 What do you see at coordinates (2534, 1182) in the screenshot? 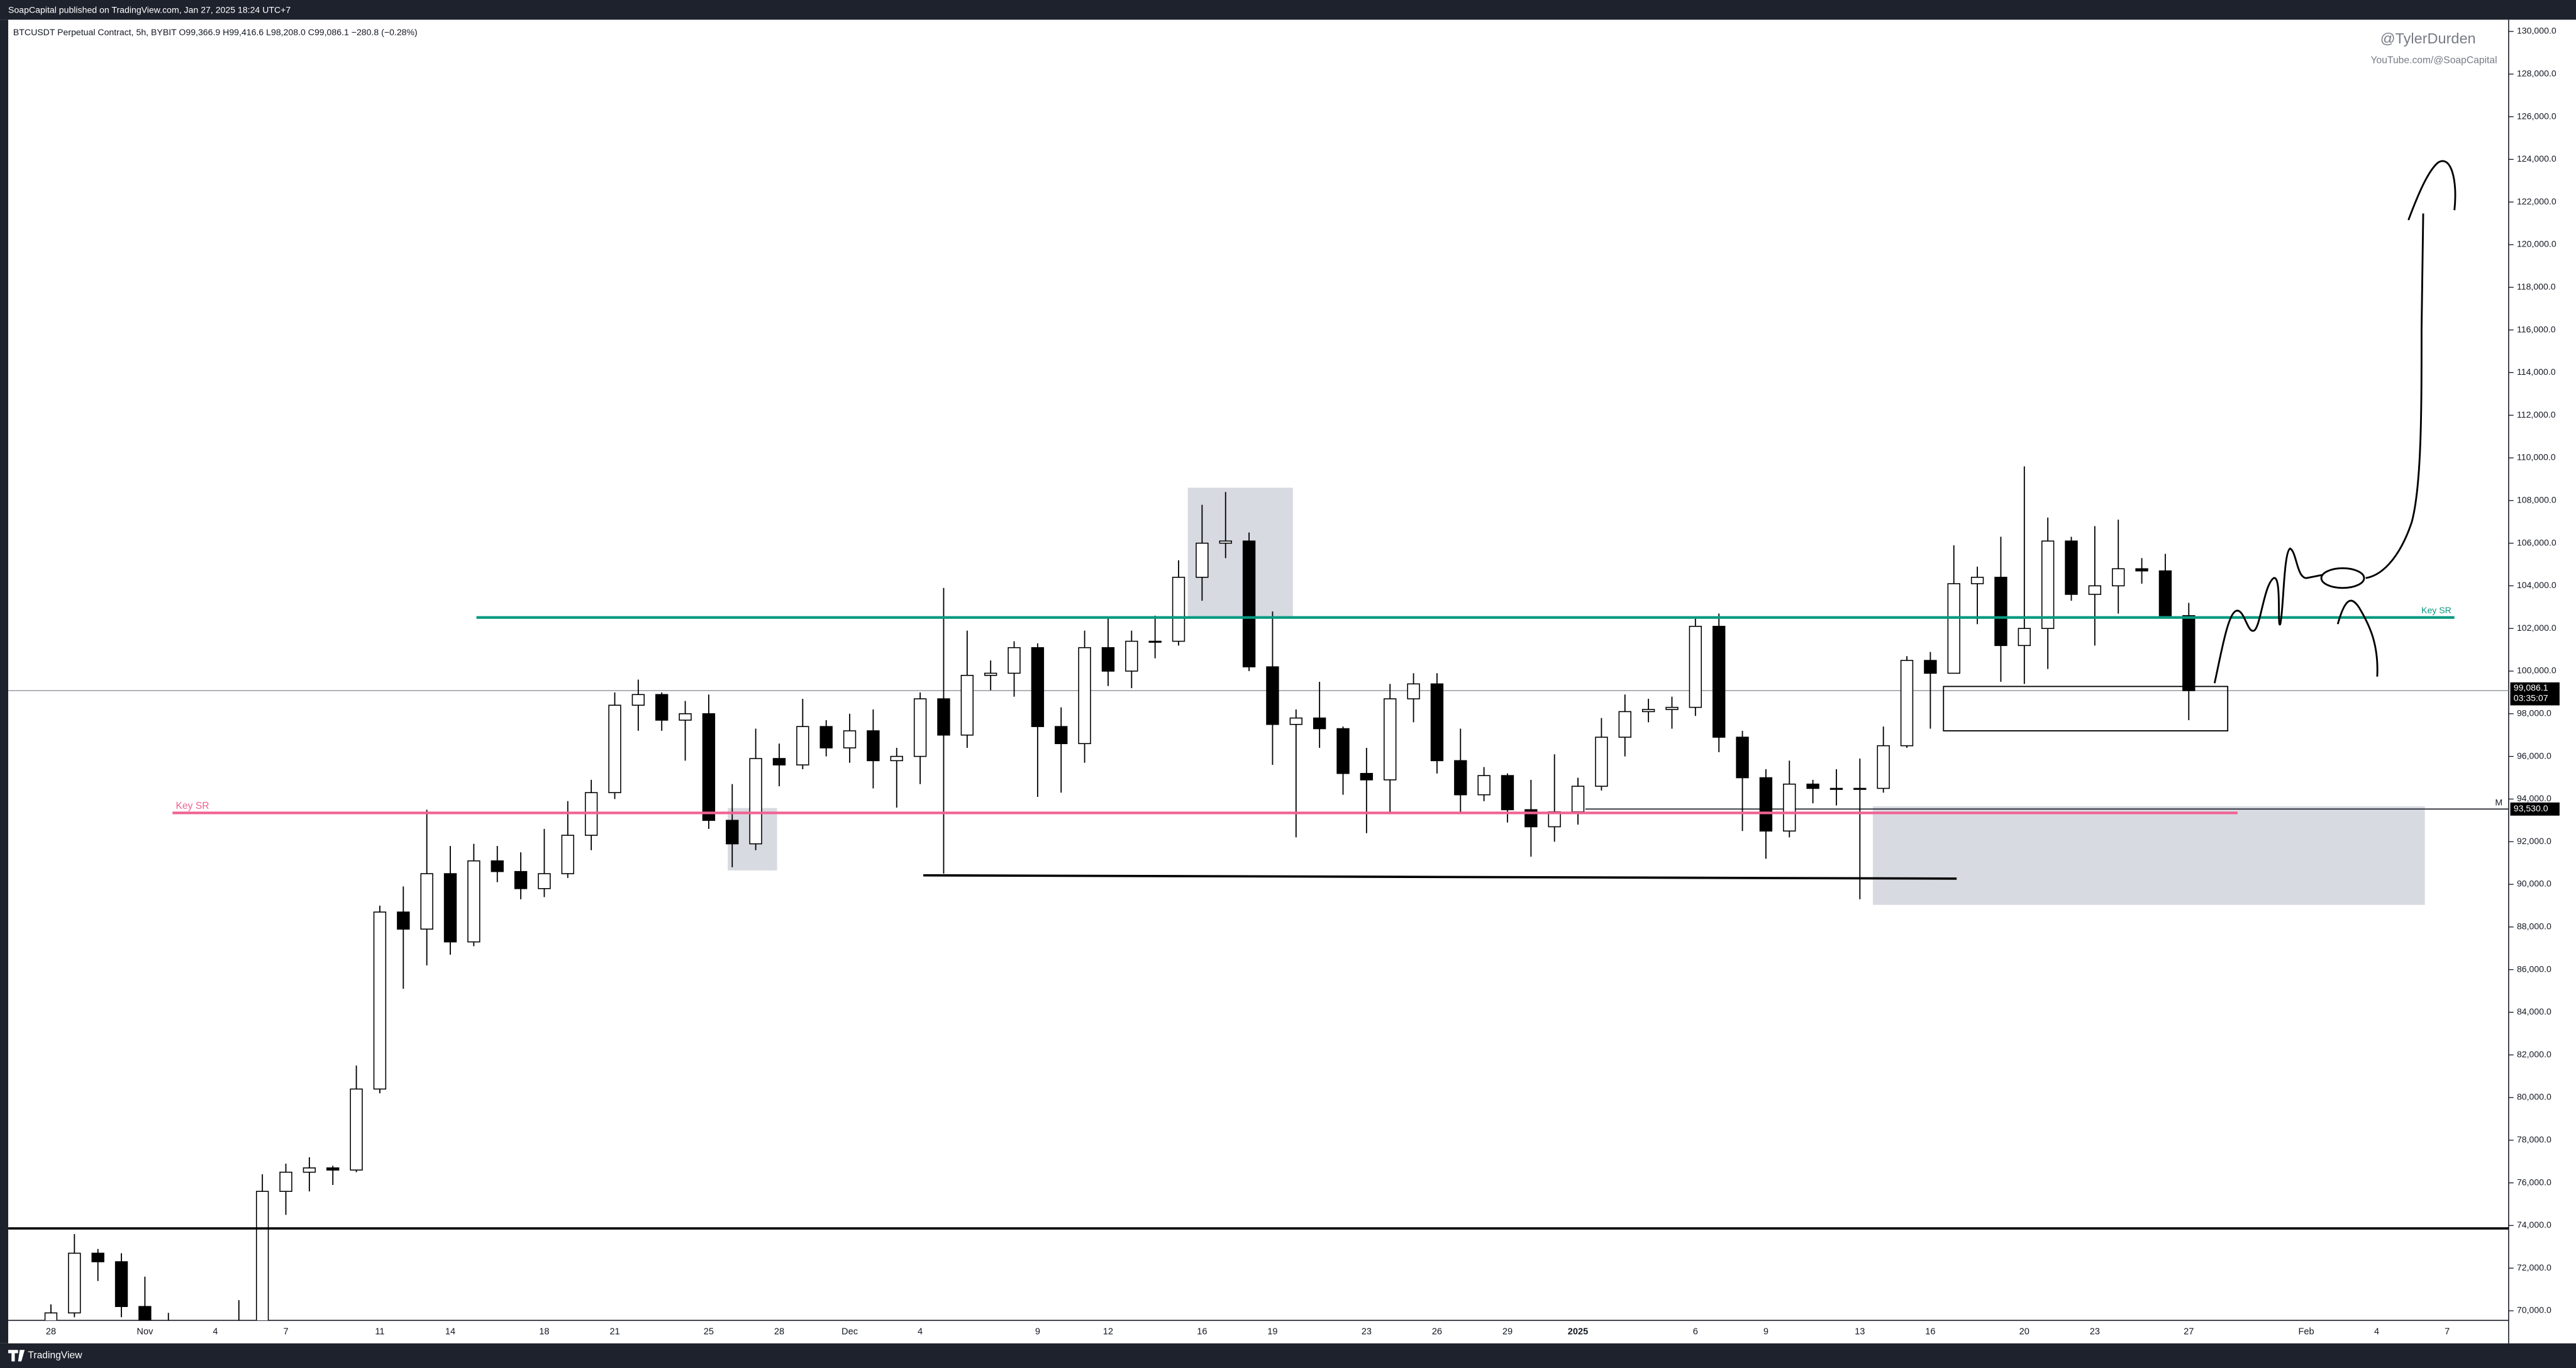
I see `y-tick-label: 76,000.0` at bounding box center [2534, 1182].